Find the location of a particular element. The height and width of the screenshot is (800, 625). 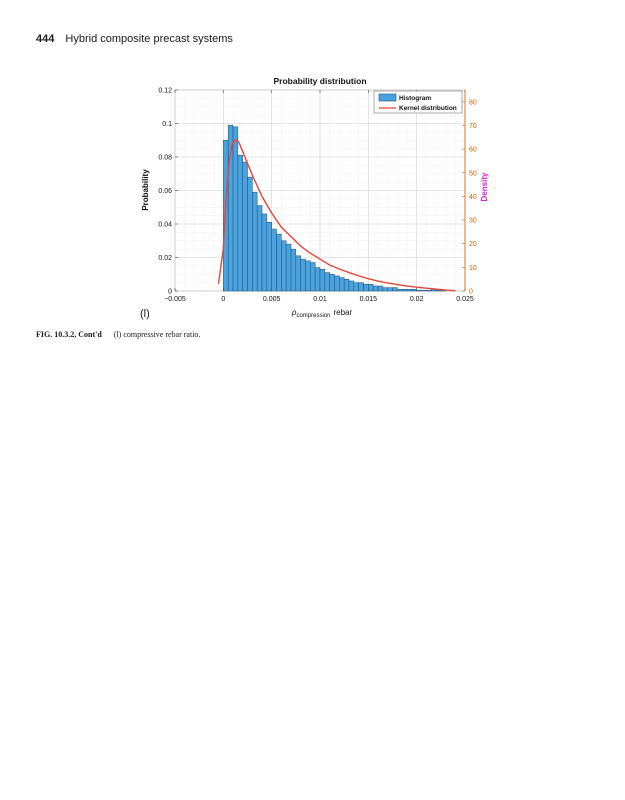

y2-tick-label: 10 is located at coordinates (473, 268).